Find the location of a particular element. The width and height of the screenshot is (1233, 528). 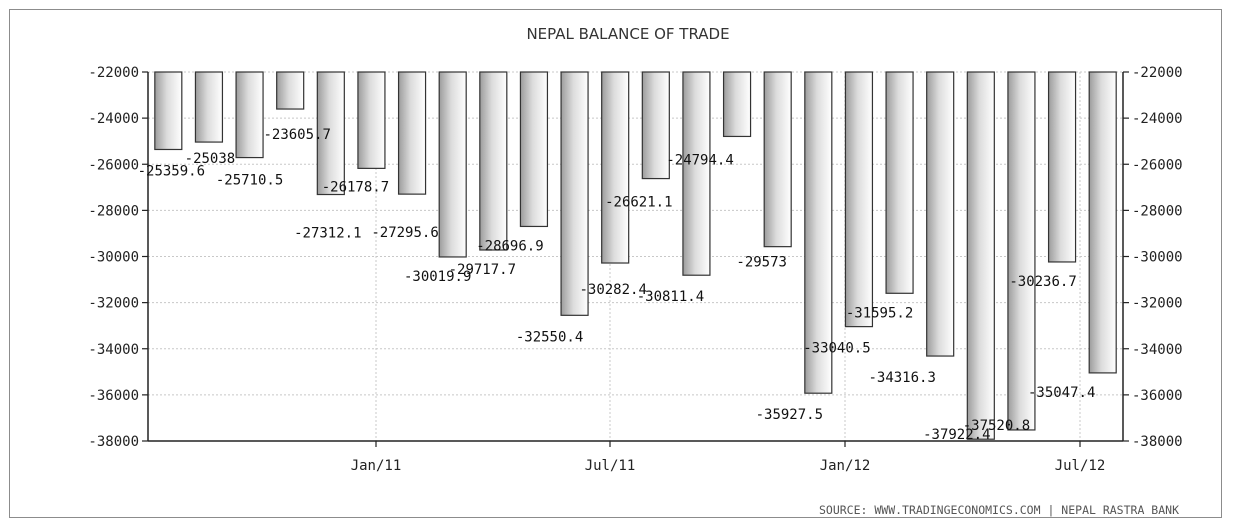

data-label: -29717.7 is located at coordinates (482, 270).